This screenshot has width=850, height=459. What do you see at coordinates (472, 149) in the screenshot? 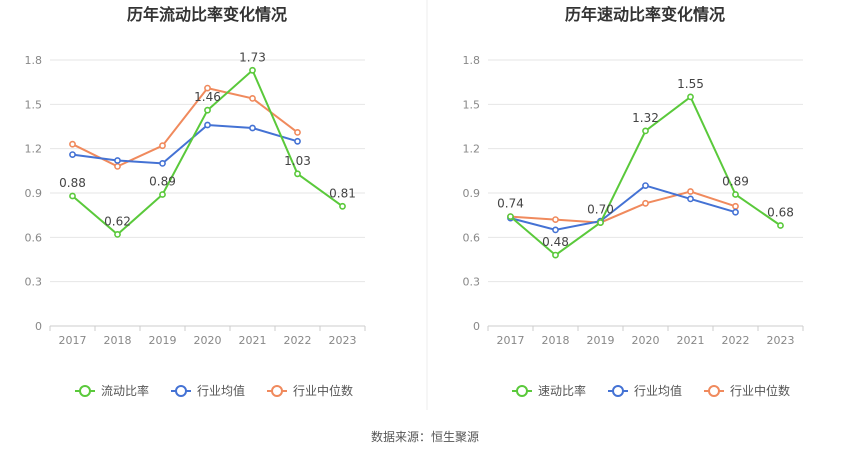
I see `chart-2-y-tick-label: 1.2` at bounding box center [472, 149].